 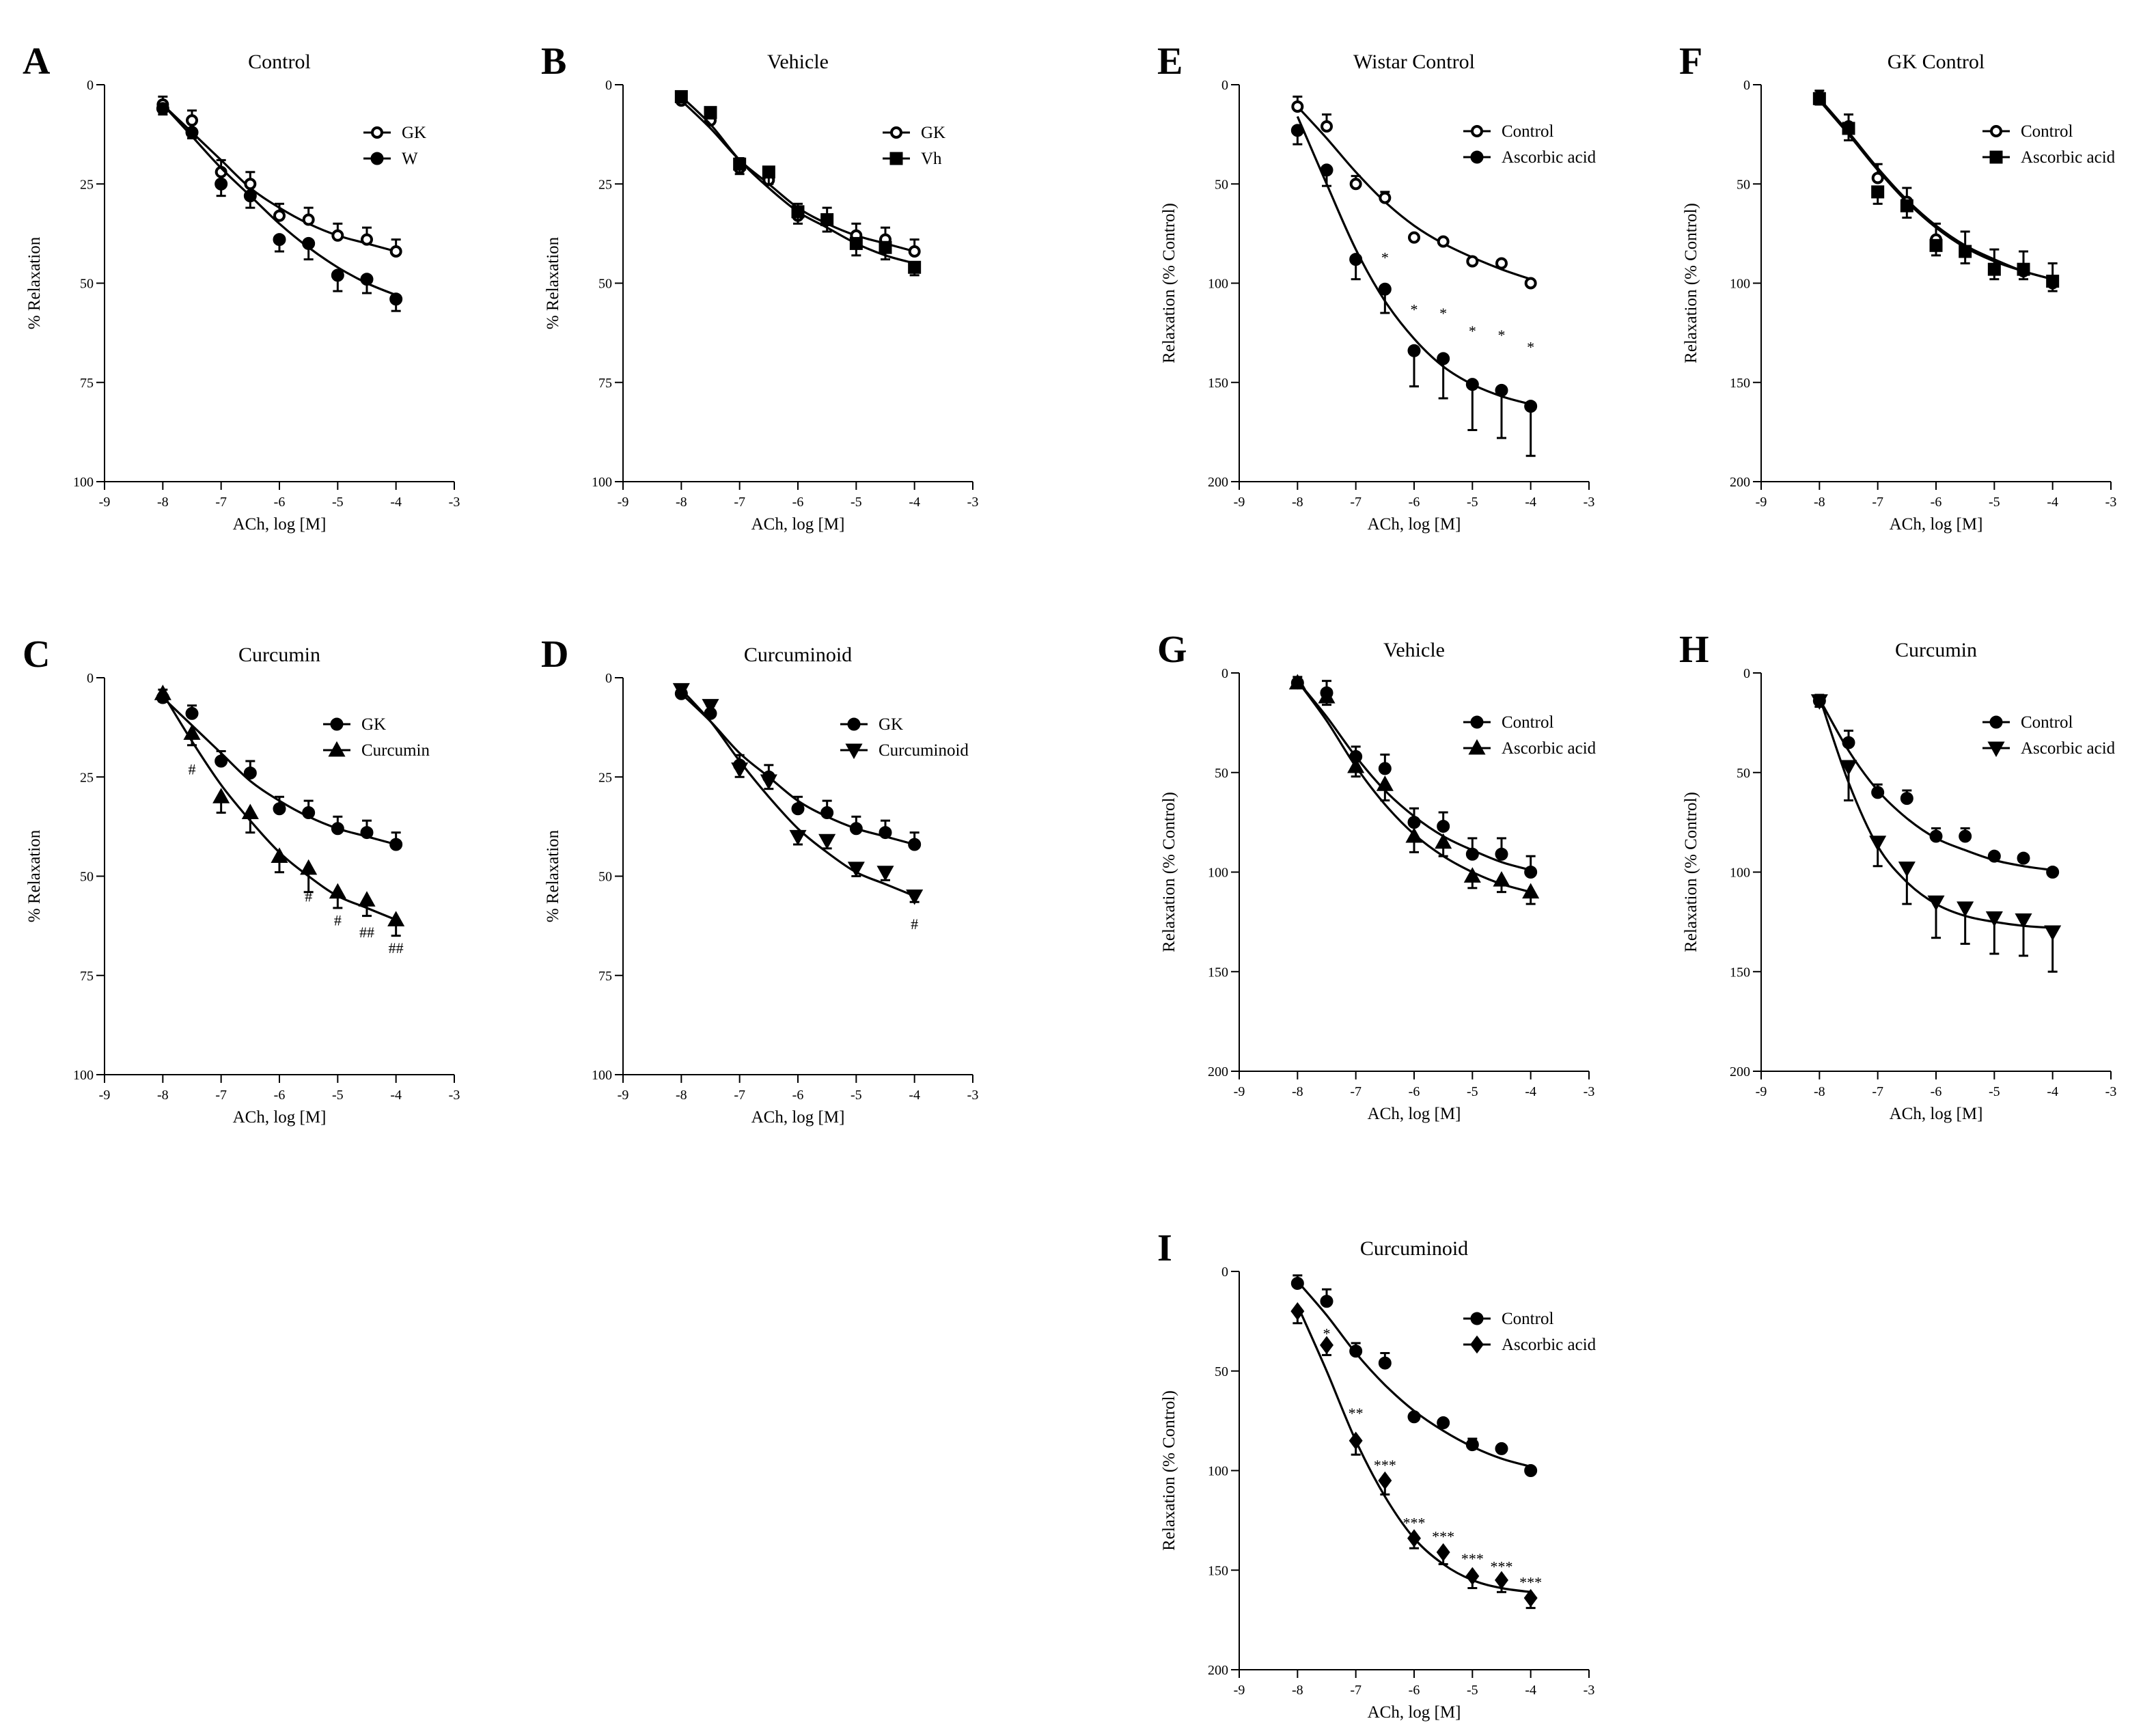 I want to click on series-gk, so click(x=279, y=769).